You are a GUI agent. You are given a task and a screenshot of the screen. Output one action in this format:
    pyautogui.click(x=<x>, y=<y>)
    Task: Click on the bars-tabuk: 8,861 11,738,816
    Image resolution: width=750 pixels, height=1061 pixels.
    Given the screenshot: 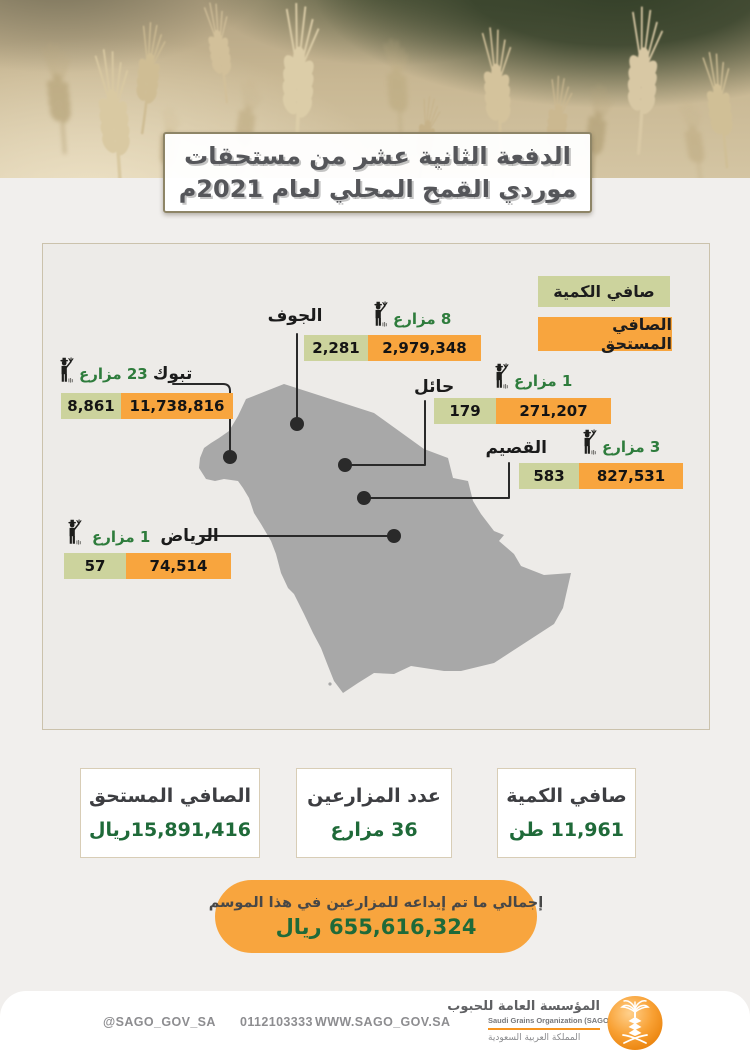 What is the action you would take?
    pyautogui.click(x=147, y=406)
    